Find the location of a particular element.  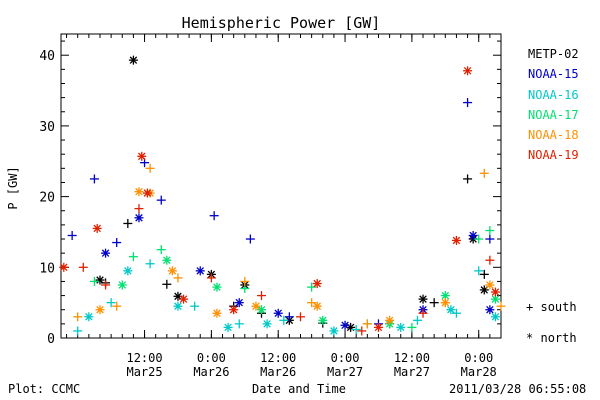

legend-item-noaa-18: NOAA-18 is located at coordinates (553, 135).